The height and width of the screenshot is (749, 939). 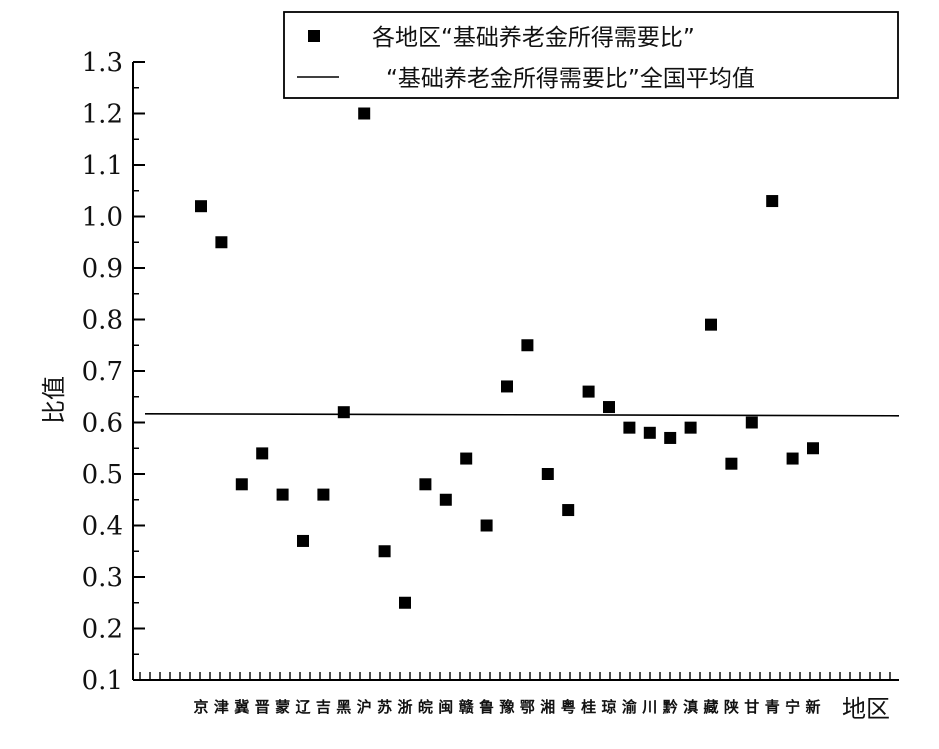 What do you see at coordinates (323, 707) in the screenshot?
I see `x-tick-label: 吉` at bounding box center [323, 707].